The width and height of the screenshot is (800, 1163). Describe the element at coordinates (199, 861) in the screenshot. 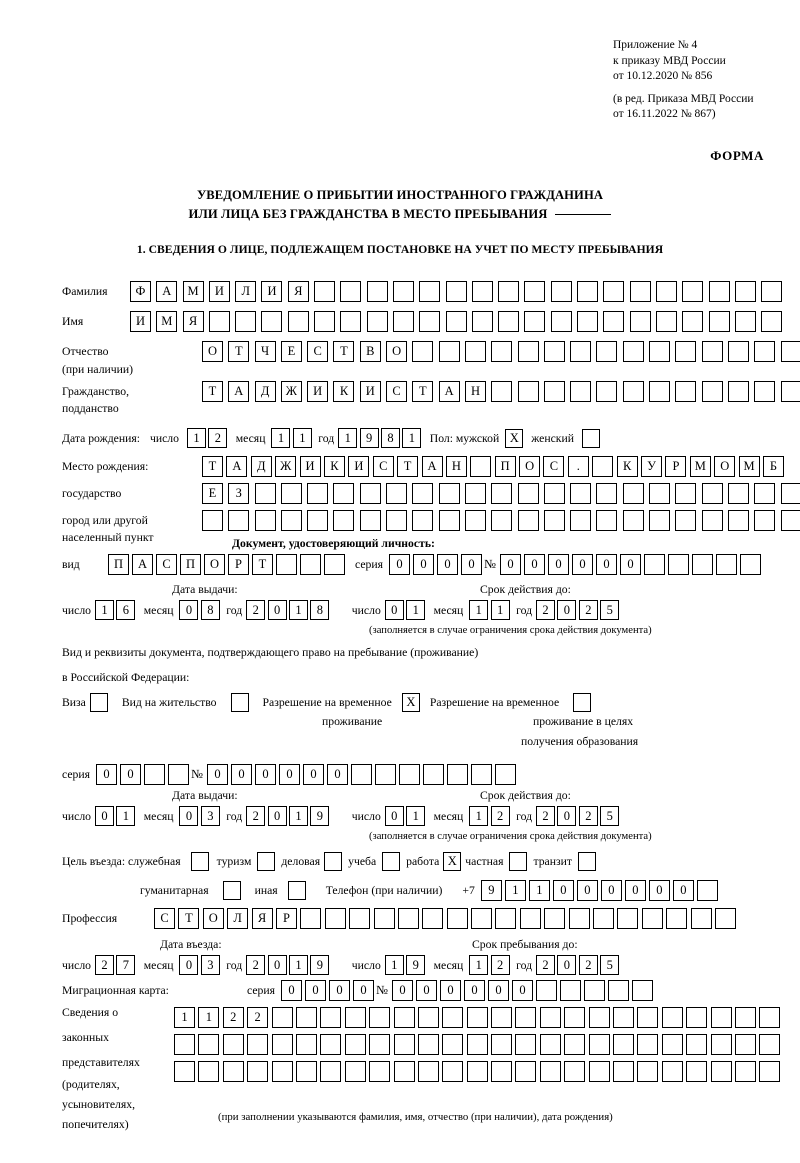

I see `purpose-official-checkbox` at that location.